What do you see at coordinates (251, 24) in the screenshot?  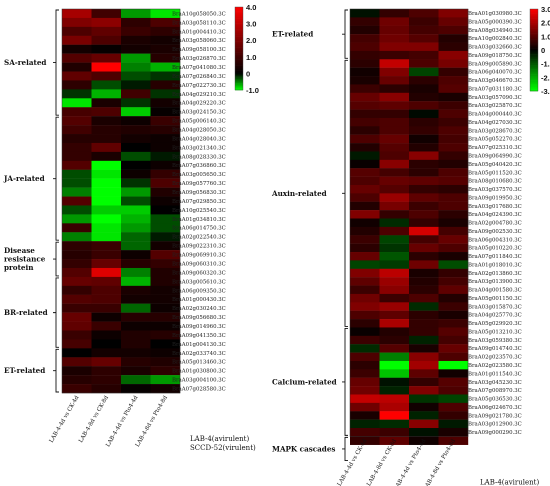 I see `colorbar-tick-label: 3.0` at bounding box center [251, 24].